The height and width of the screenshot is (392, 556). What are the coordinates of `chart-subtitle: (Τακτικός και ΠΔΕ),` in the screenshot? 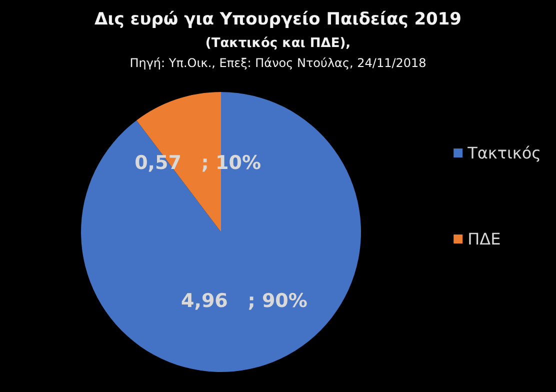 It's located at (278, 43).